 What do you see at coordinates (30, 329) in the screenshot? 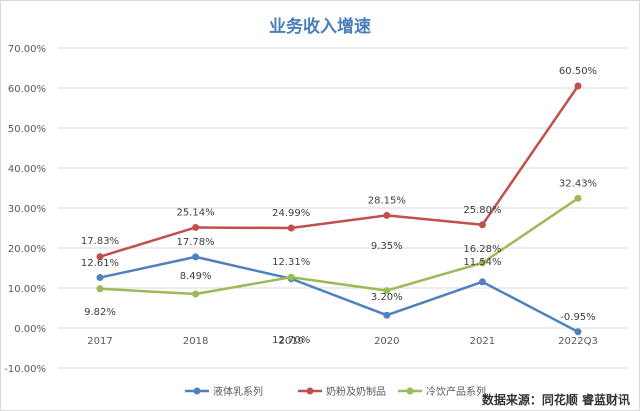
I see `y-tick-label: 0.00%` at bounding box center [30, 329].